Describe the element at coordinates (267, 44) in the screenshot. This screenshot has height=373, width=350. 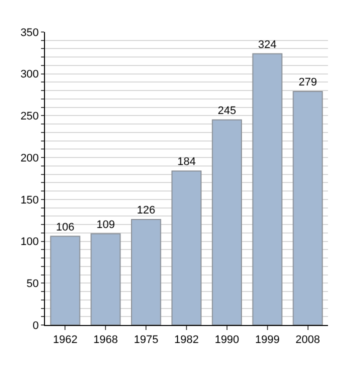
I see `data-label: 324` at that location.